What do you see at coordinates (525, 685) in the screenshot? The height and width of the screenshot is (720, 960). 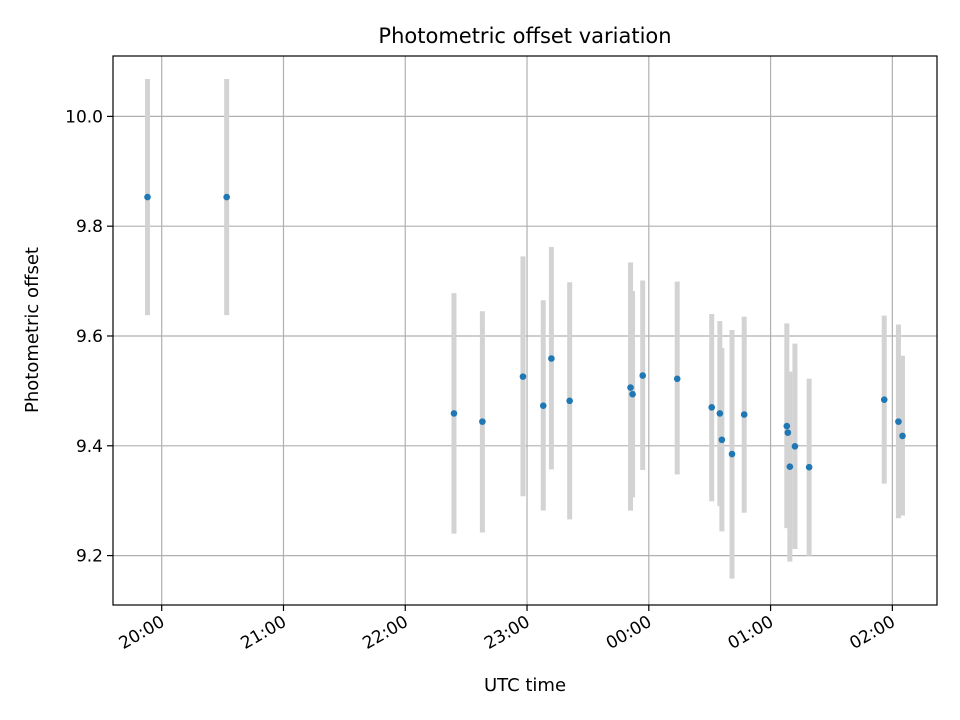 I see `x-axis-label: UTC time` at bounding box center [525, 685].